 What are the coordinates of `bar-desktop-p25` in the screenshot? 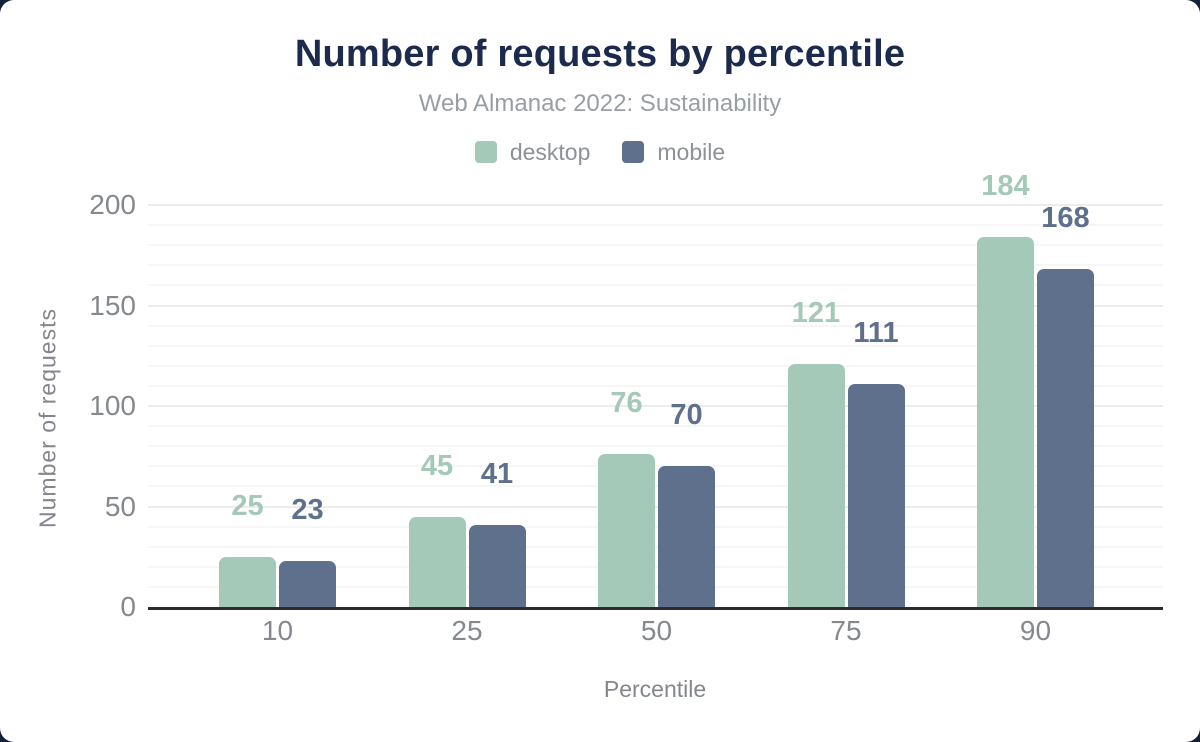 It's located at (437, 561).